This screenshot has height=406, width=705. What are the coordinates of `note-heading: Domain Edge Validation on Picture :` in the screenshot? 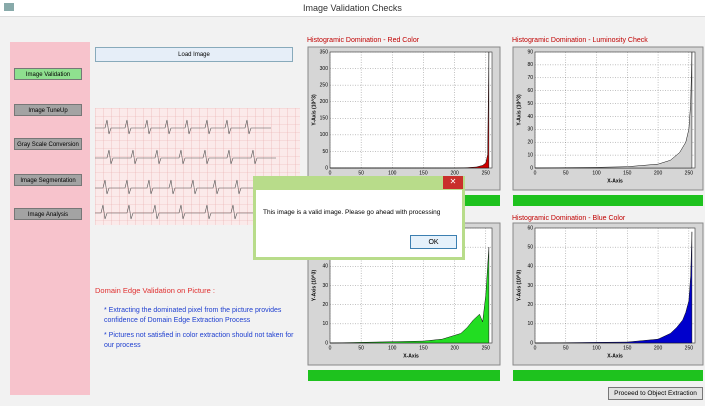 It's located at (155, 290).